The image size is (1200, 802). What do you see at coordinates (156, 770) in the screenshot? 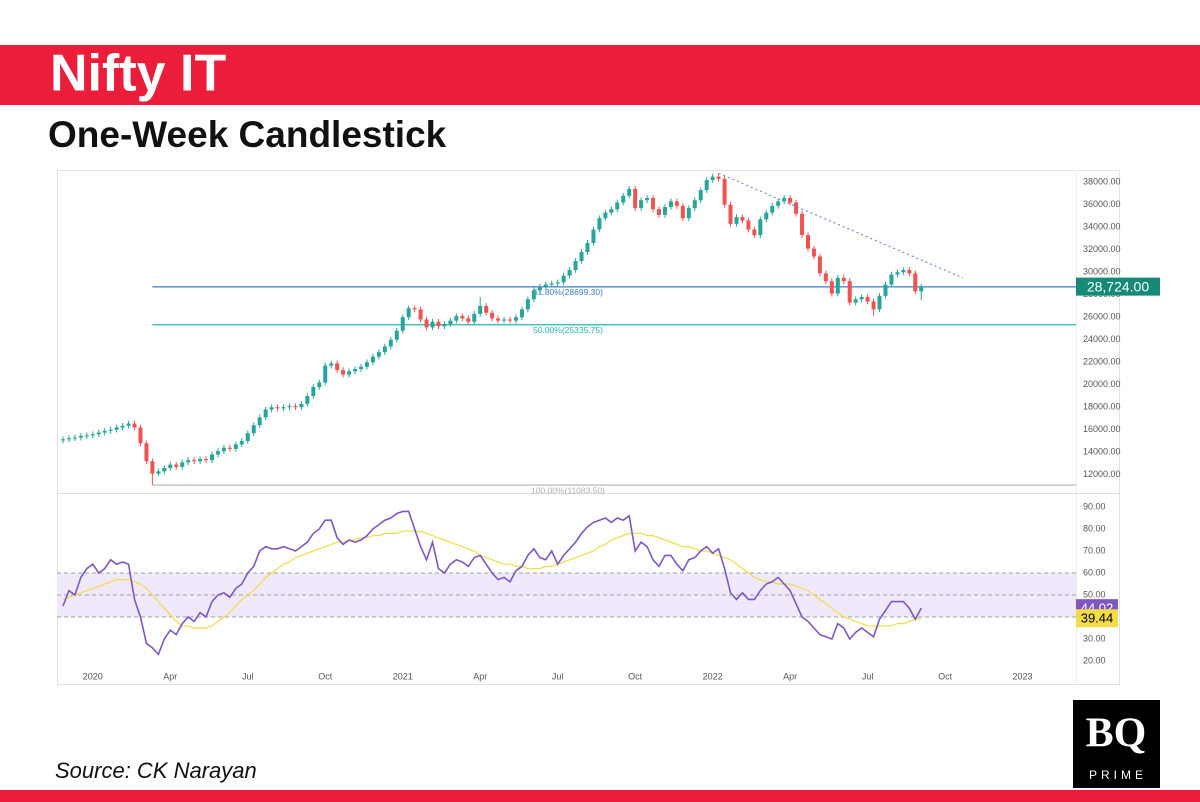
I see `source-note: Source: CK Narayan` at bounding box center [156, 770].